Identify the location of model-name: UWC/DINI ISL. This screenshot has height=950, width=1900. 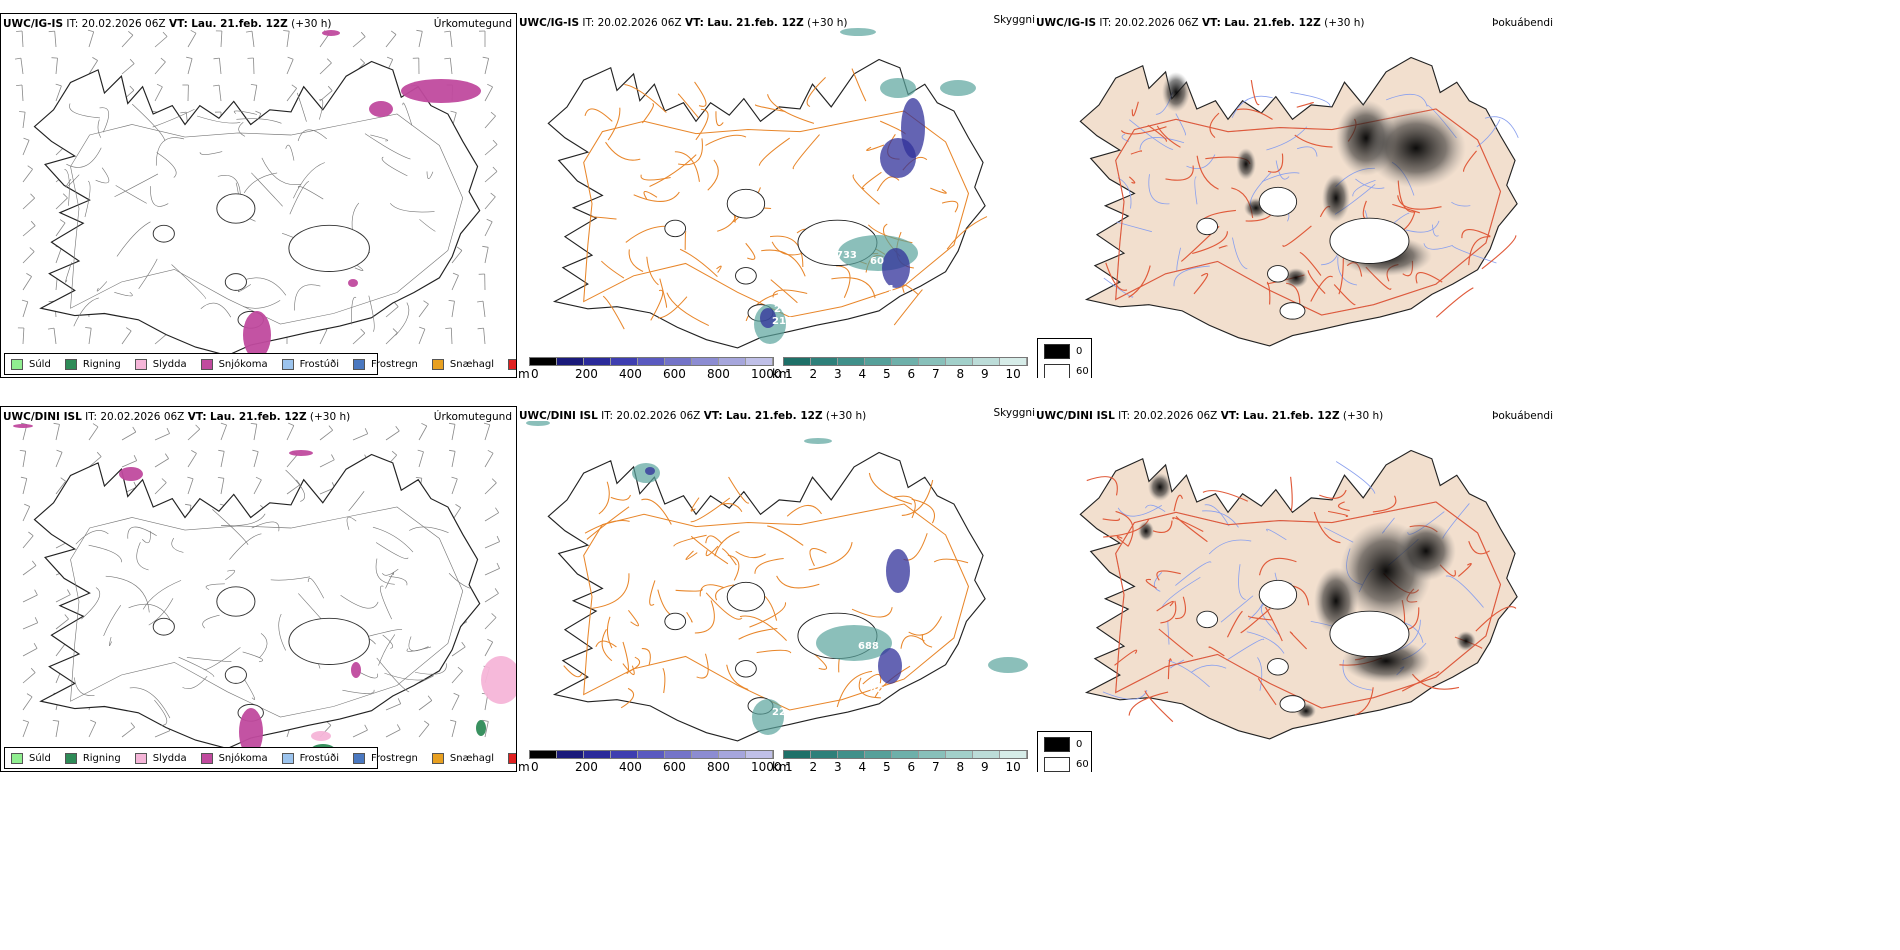
(558, 416).